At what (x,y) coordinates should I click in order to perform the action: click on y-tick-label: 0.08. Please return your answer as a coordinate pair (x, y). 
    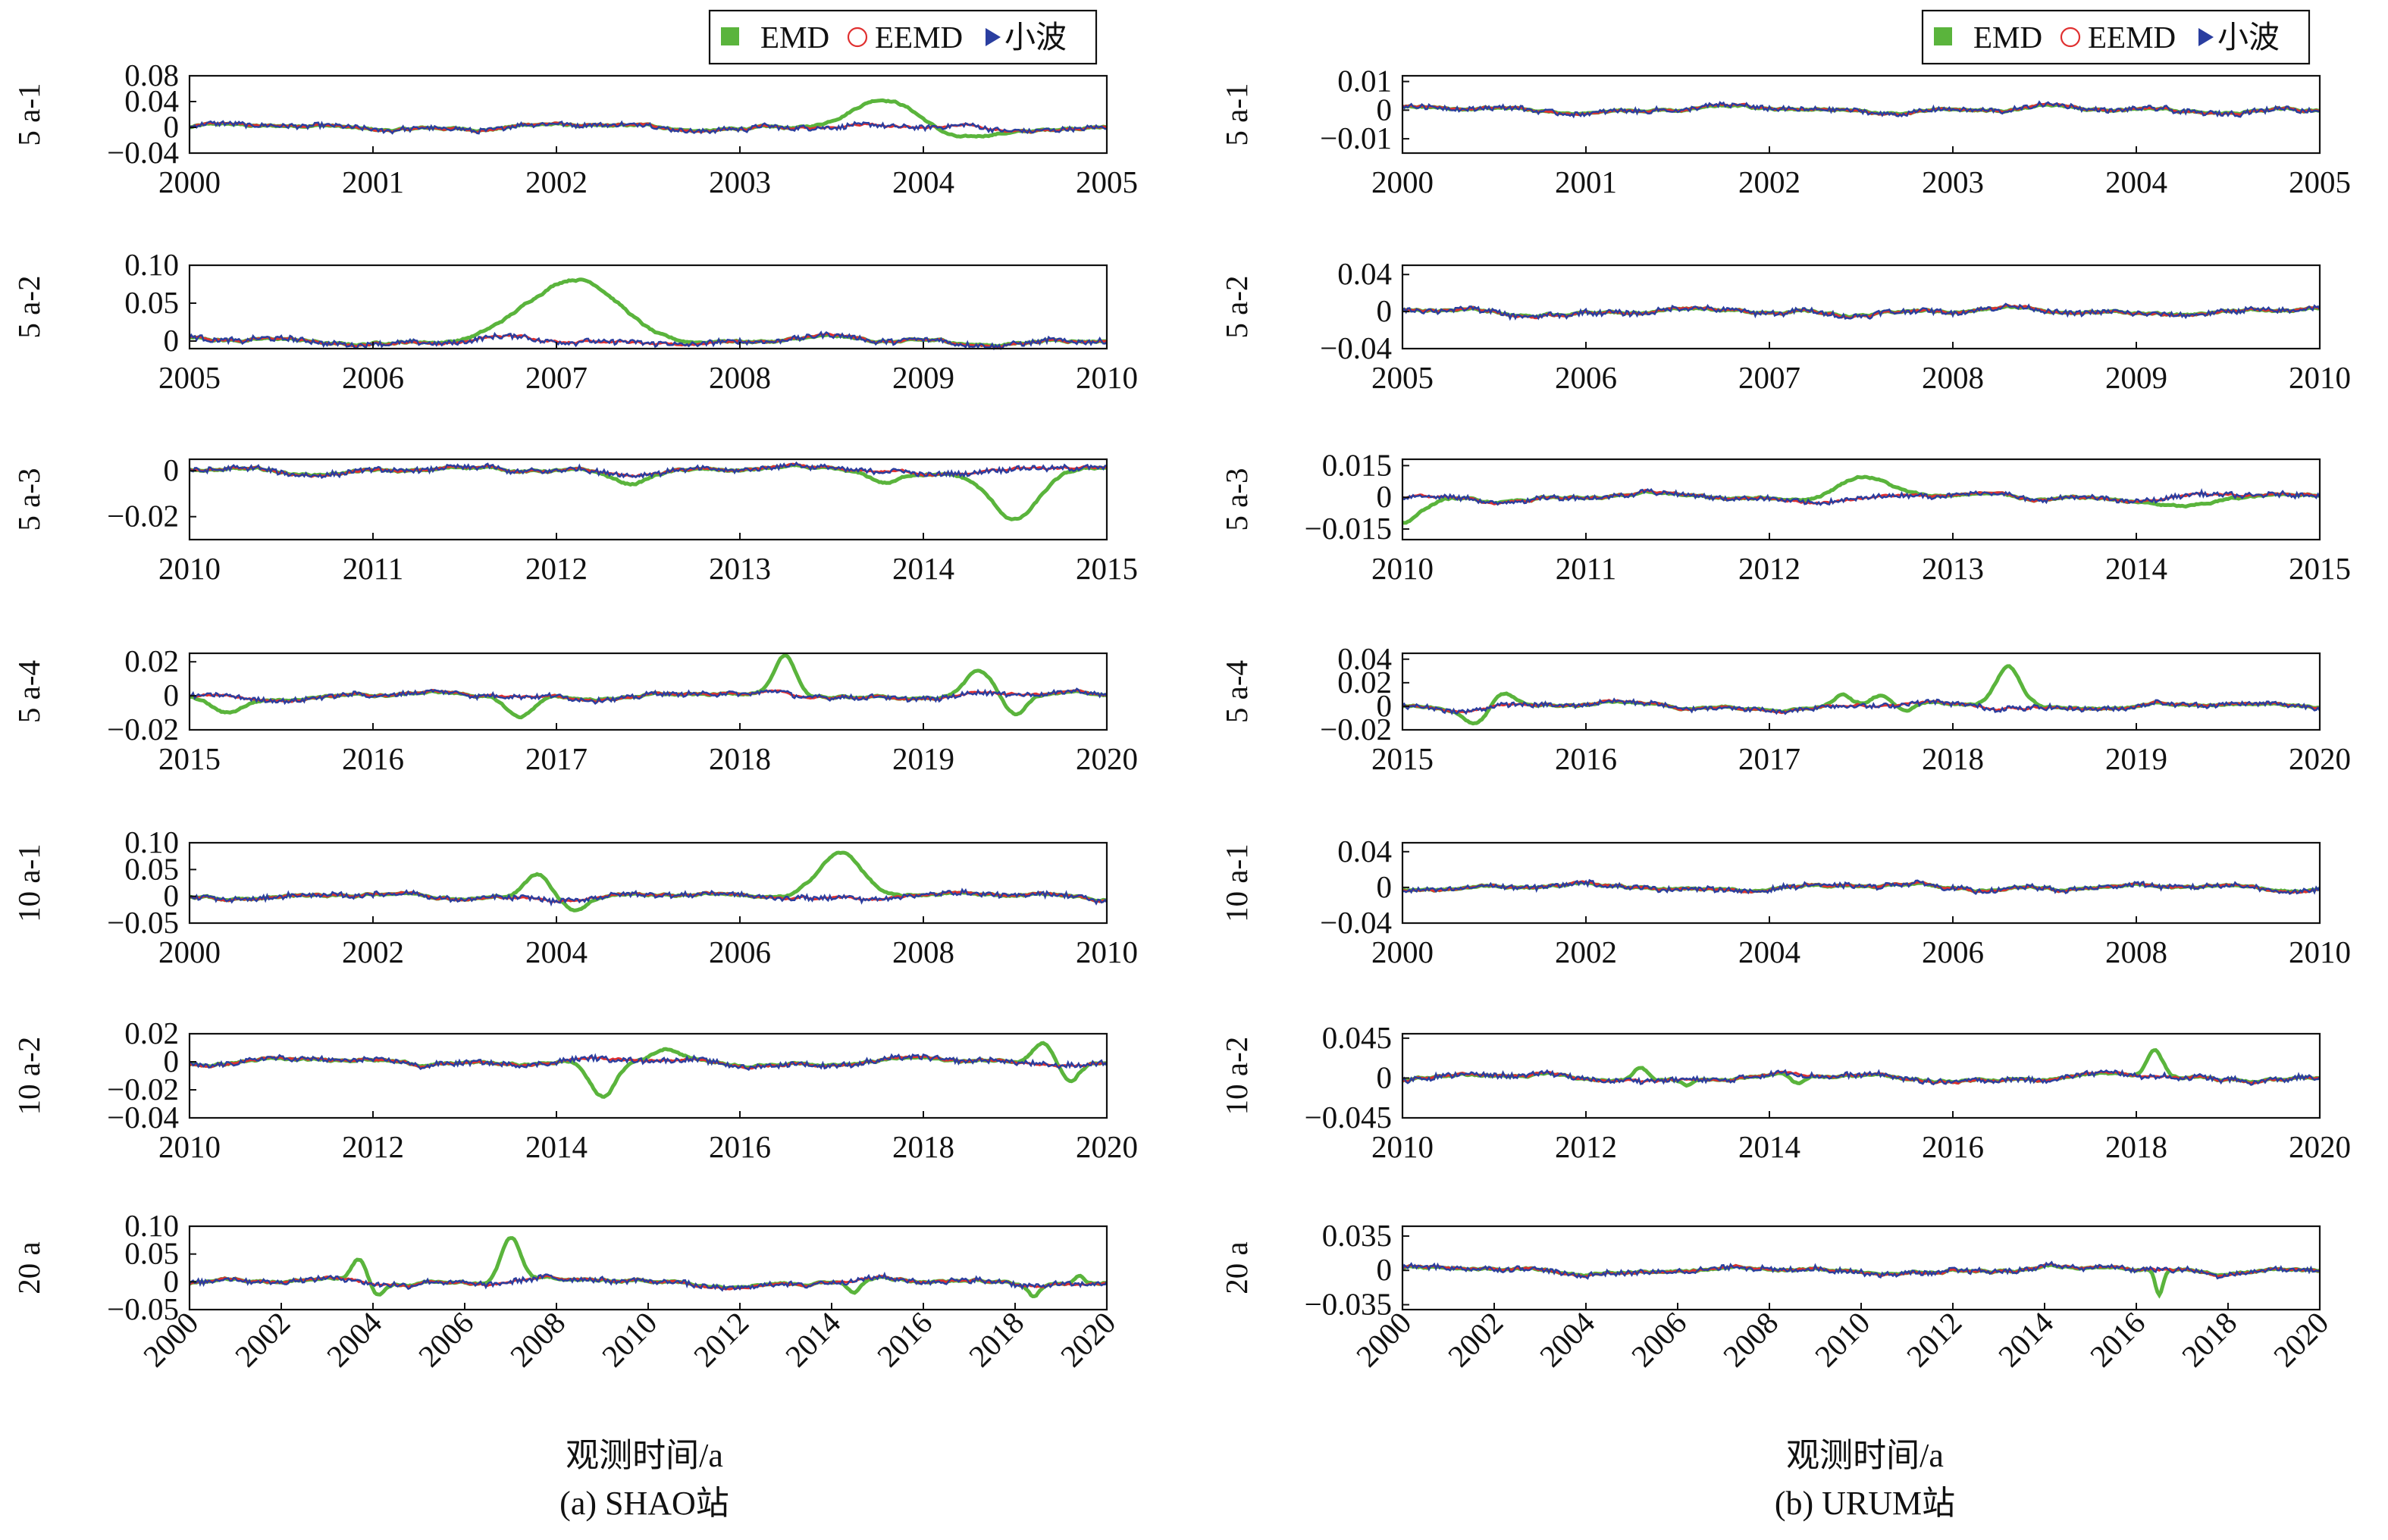
    Looking at the image, I should click on (151, 75).